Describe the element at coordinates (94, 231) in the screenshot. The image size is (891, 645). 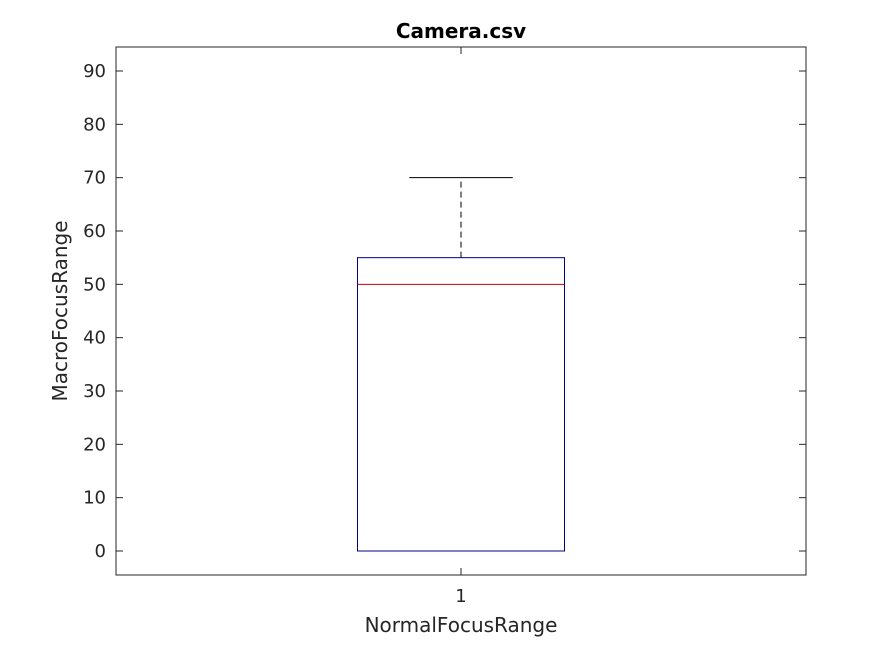
I see `y-tick-label: 60` at that location.